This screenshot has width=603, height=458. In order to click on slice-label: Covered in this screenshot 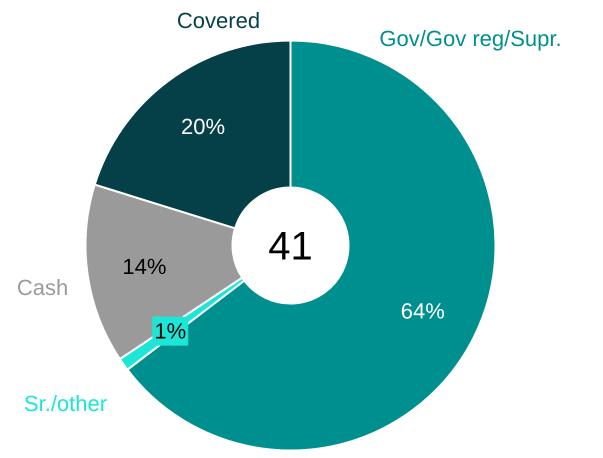, I will do `click(218, 20)`.